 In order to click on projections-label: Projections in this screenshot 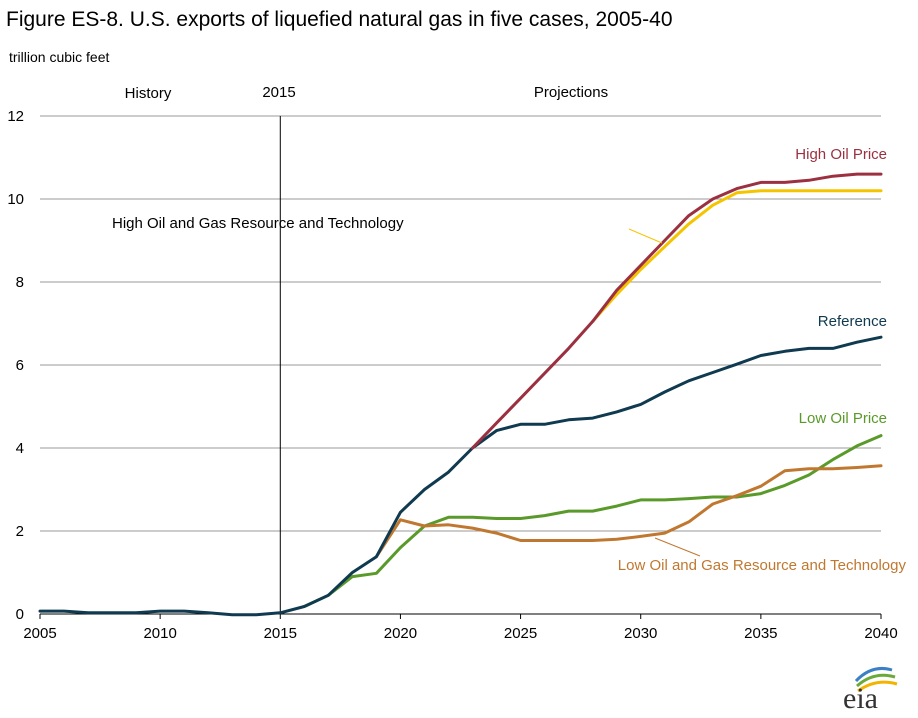, I will do `click(571, 92)`.